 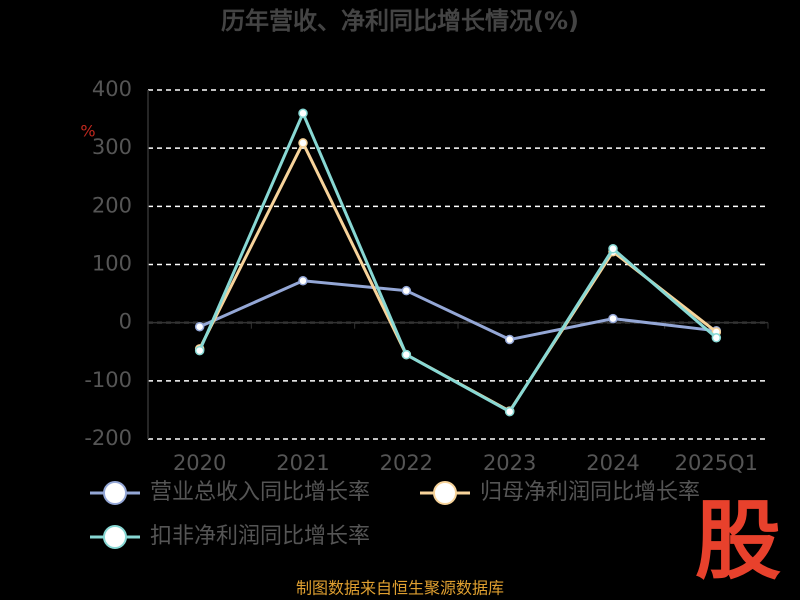 I want to click on x-tick-label: 2023, so click(x=509, y=463).